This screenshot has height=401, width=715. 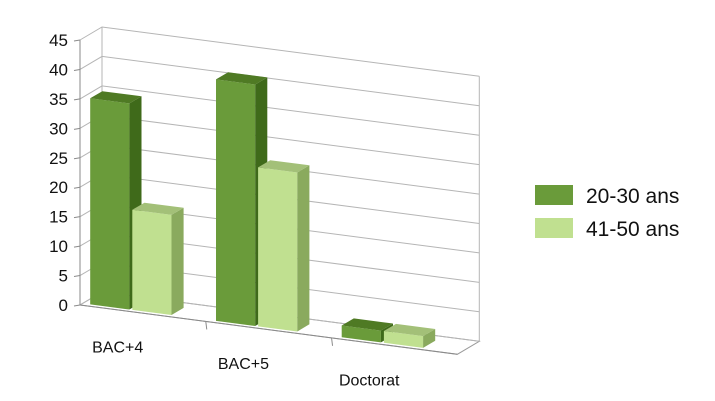 What do you see at coordinates (58, 128) in the screenshot?
I see `y-tick-label: 30` at bounding box center [58, 128].